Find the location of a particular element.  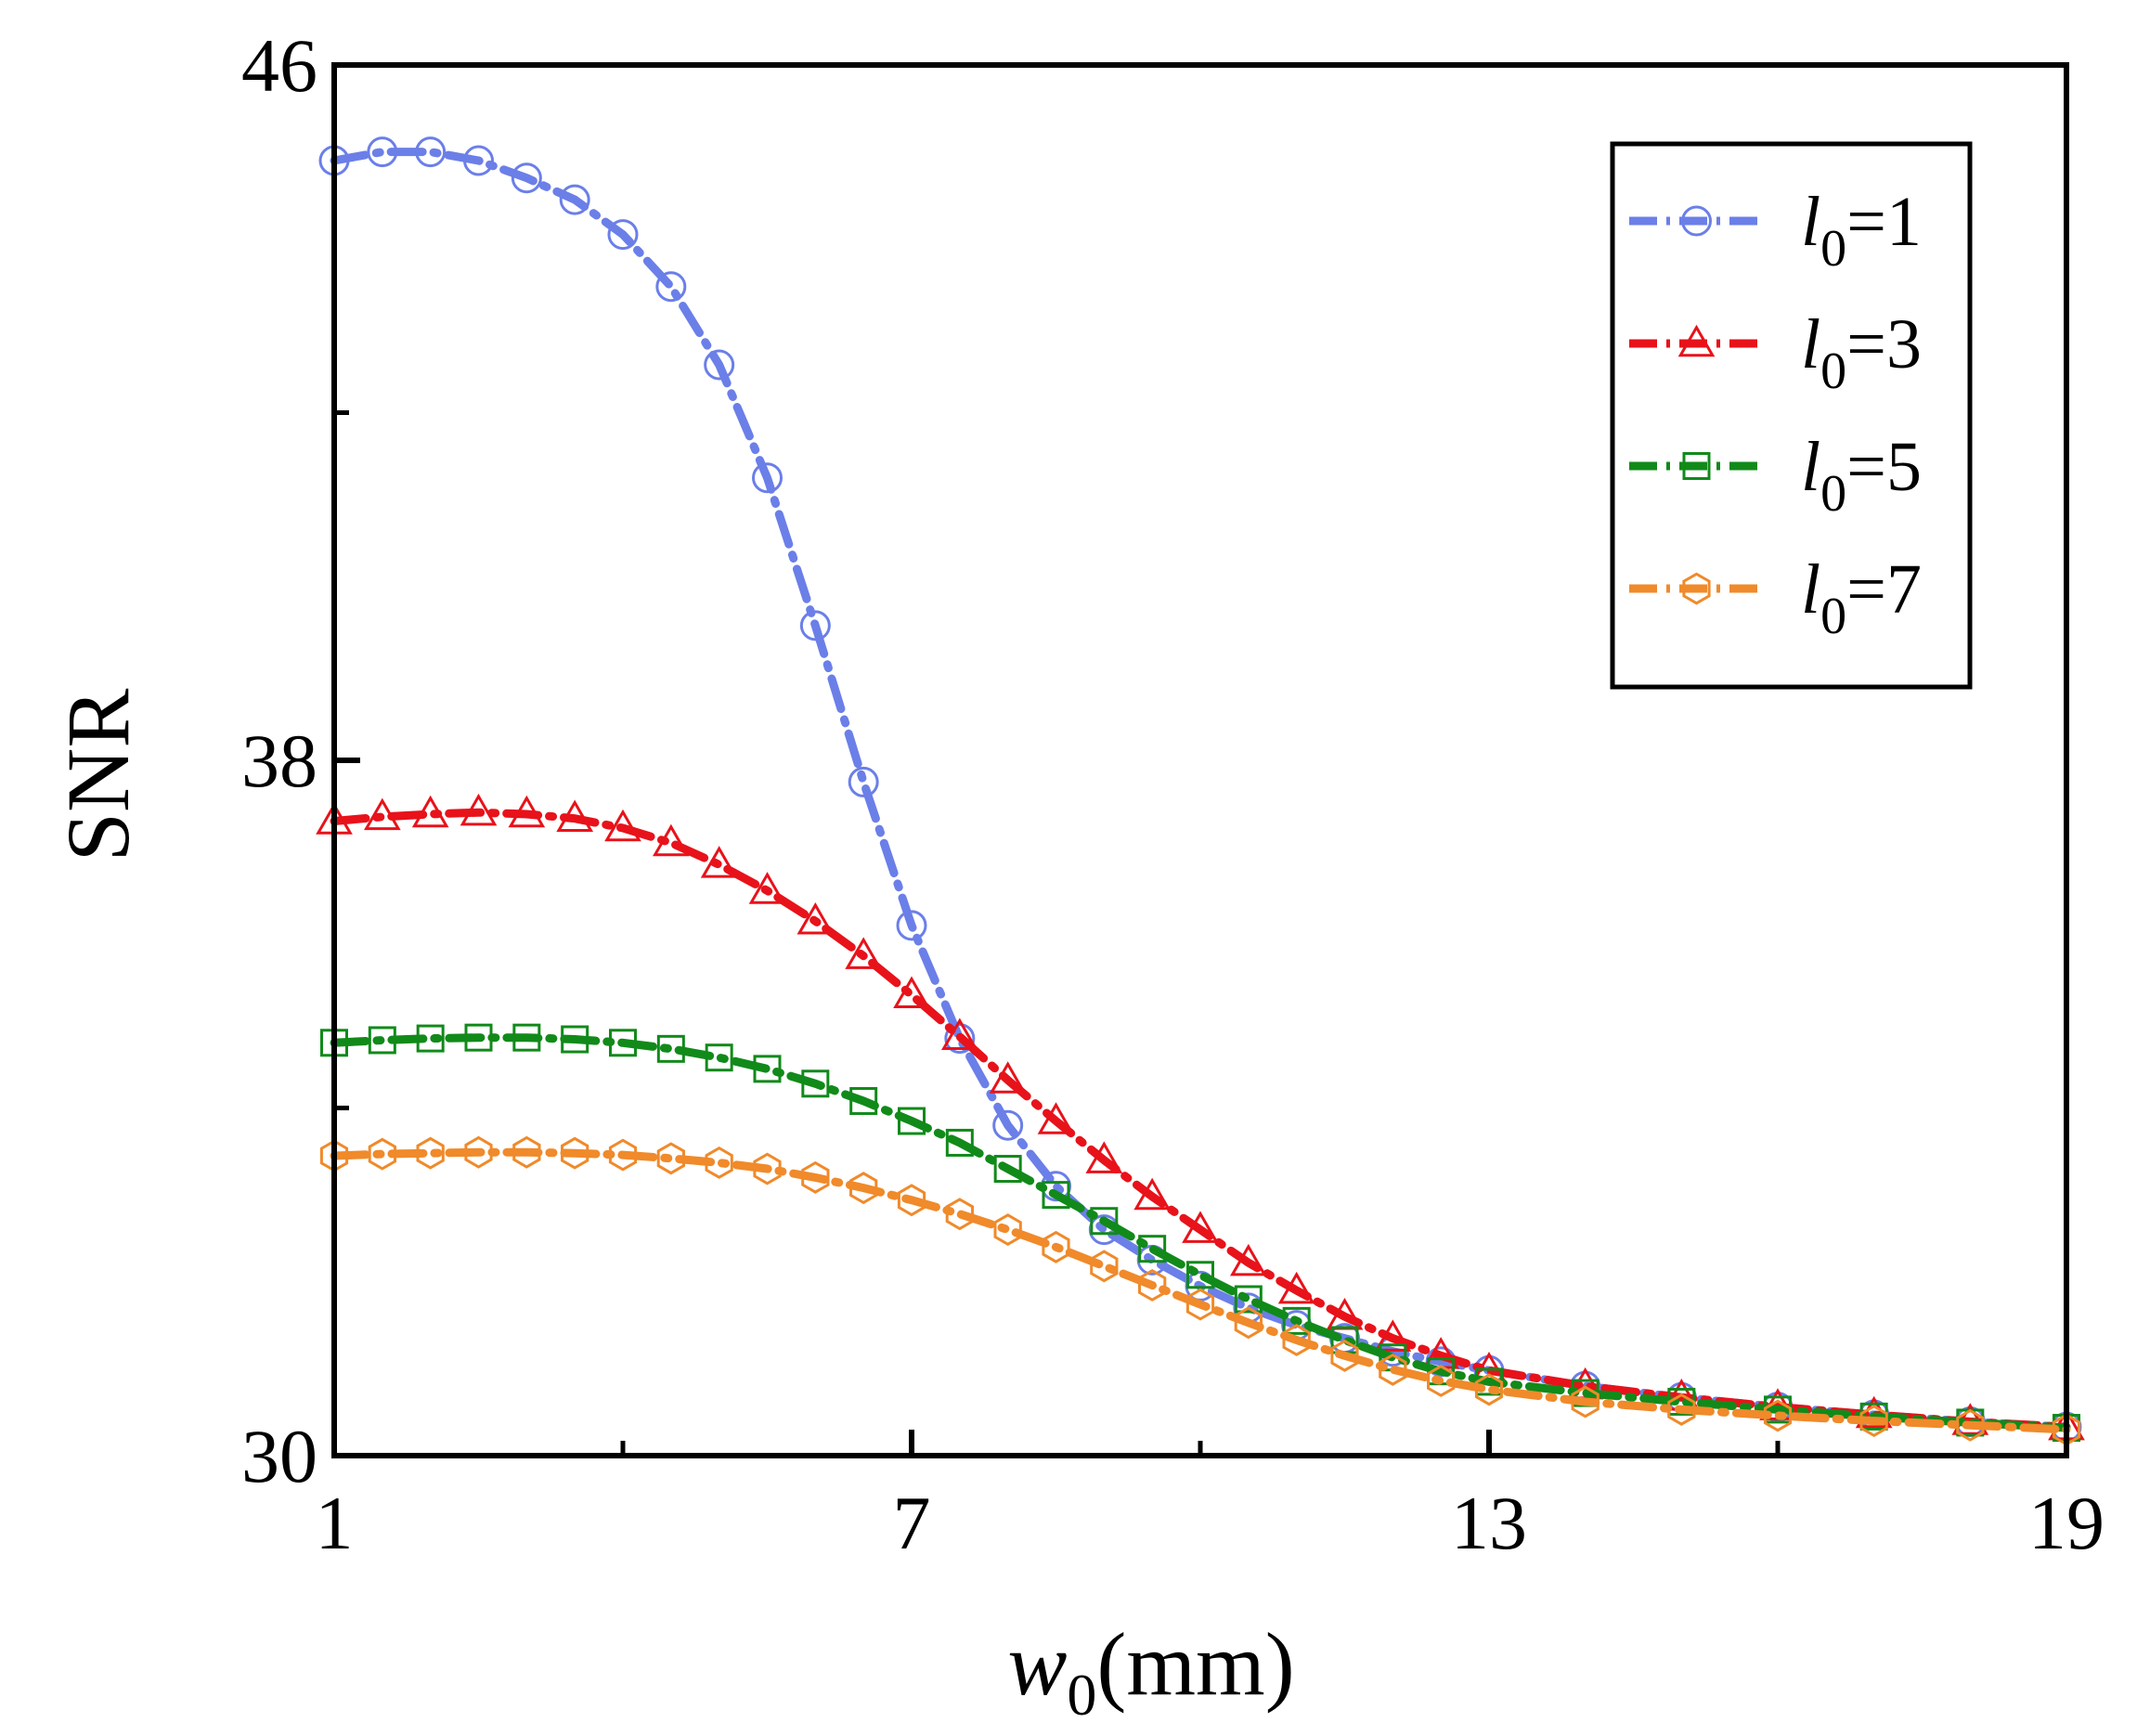

legend-label: l0=3 is located at coordinates (1861, 352).